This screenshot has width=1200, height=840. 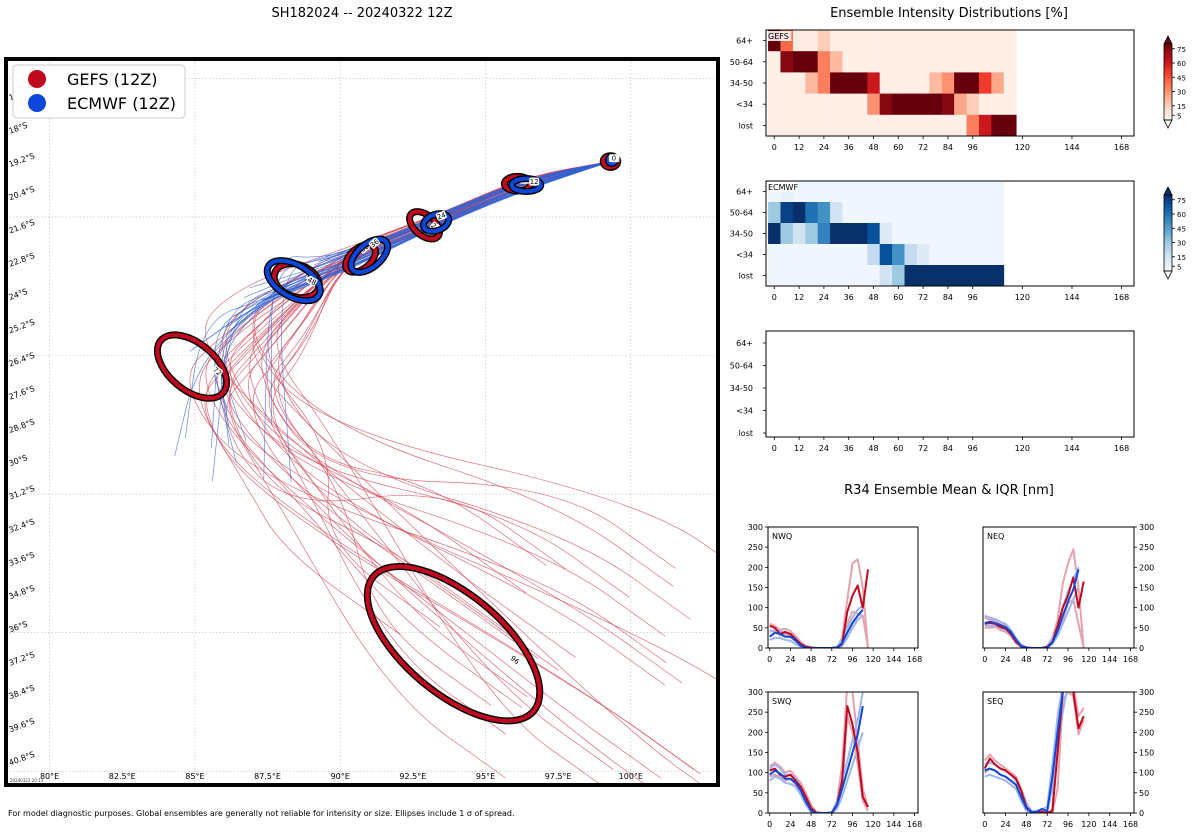 I want to click on heatmap-xtick-label: 72, so click(x=923, y=147).